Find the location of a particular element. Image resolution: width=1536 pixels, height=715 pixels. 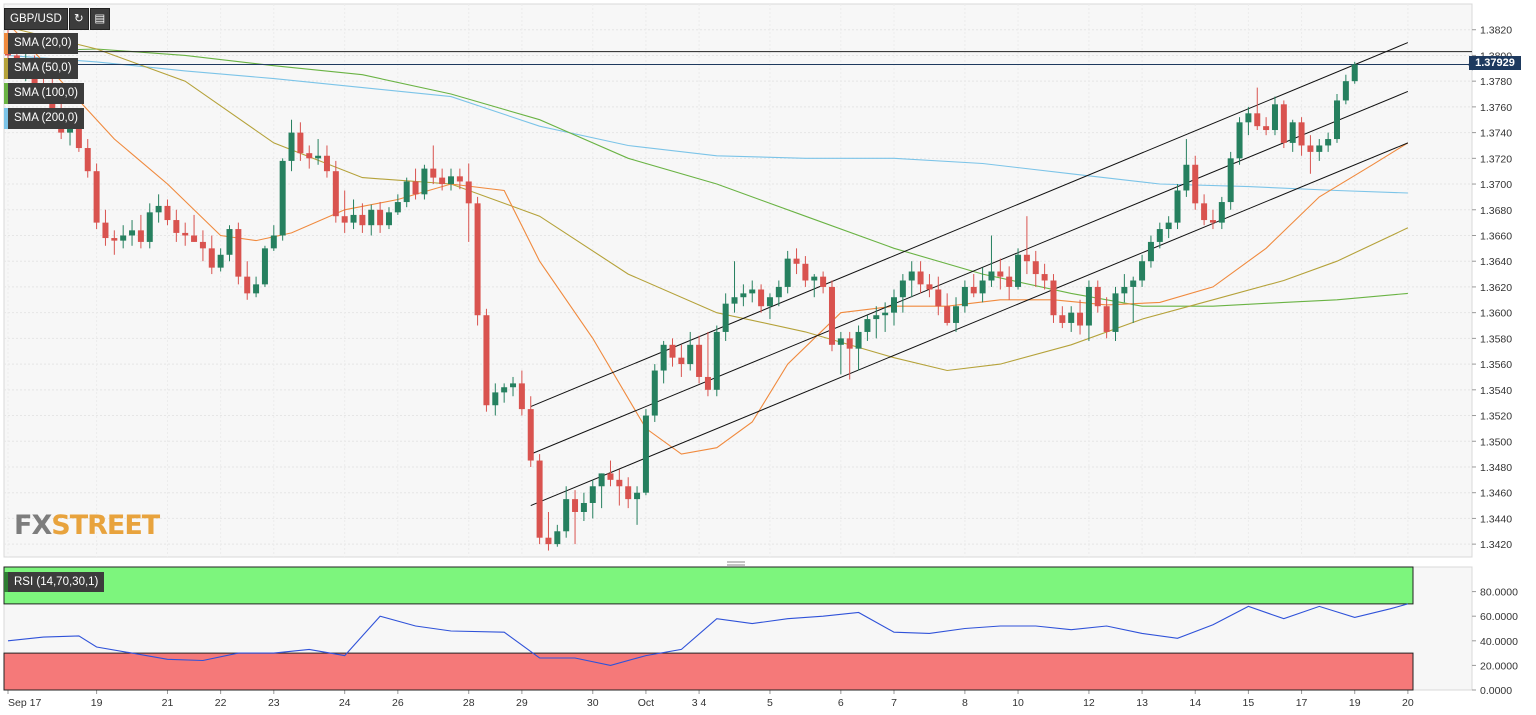

symbol-selector: GBP/USD is located at coordinates (36, 19).